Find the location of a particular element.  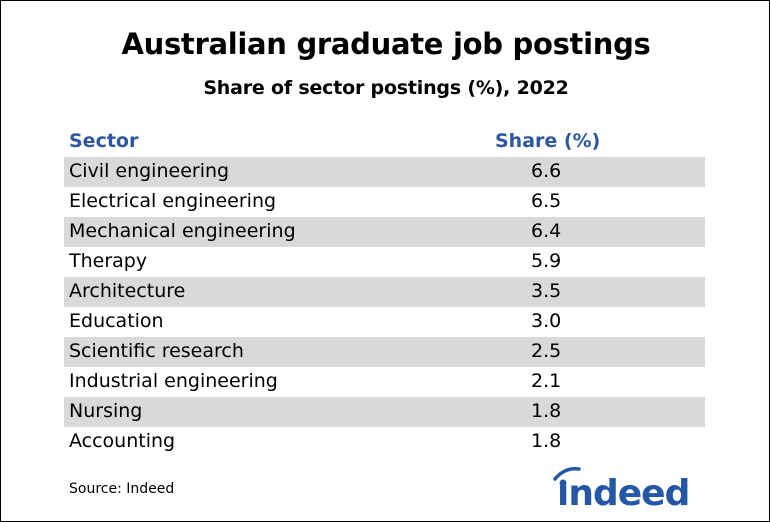

table-row: Scientific research 2.5 is located at coordinates (384, 352).